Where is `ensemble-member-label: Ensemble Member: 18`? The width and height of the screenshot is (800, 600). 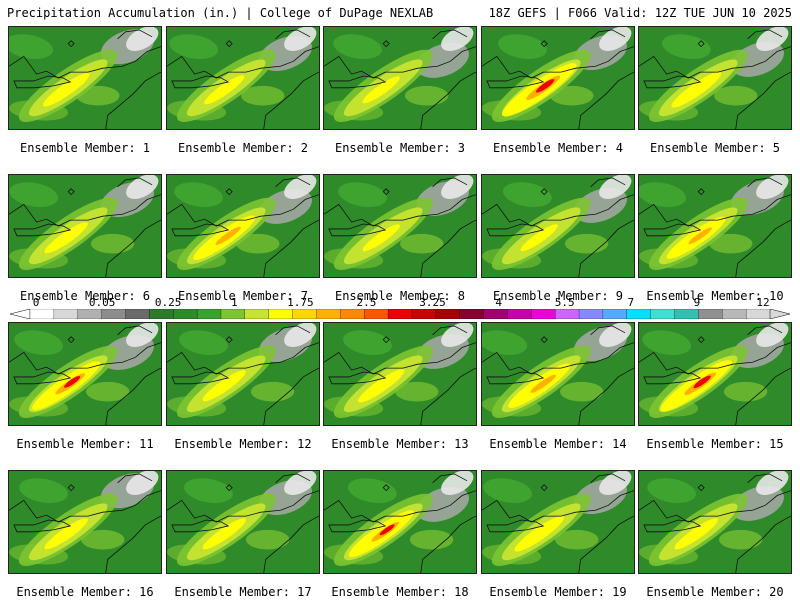 ensemble-member-label: Ensemble Member: 18 is located at coordinates (400, 592).